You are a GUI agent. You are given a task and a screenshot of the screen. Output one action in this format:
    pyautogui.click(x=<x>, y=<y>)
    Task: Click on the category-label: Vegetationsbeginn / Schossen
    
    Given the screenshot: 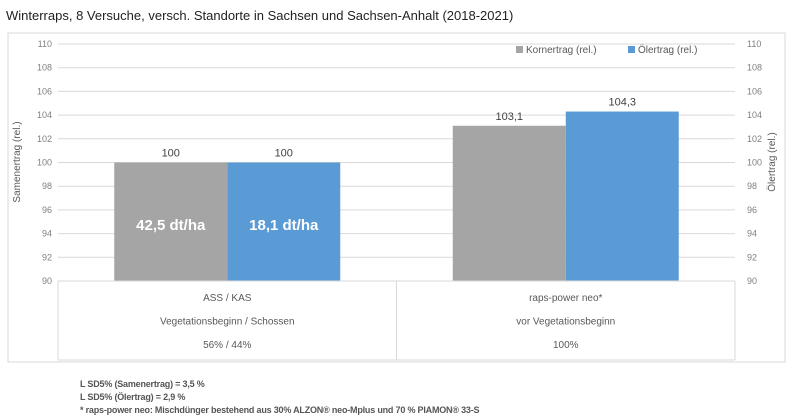 What is the action you would take?
    pyautogui.click(x=227, y=322)
    